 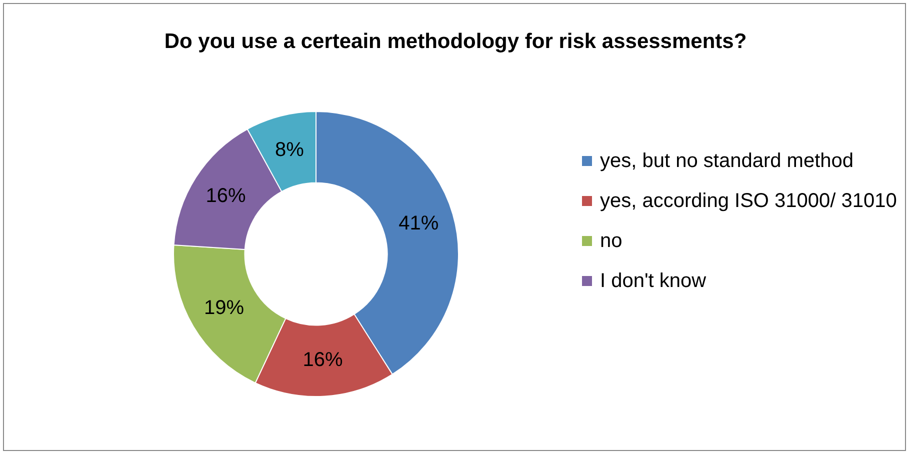 What do you see at coordinates (418, 223) in the screenshot?
I see `data-label: 41%` at bounding box center [418, 223].